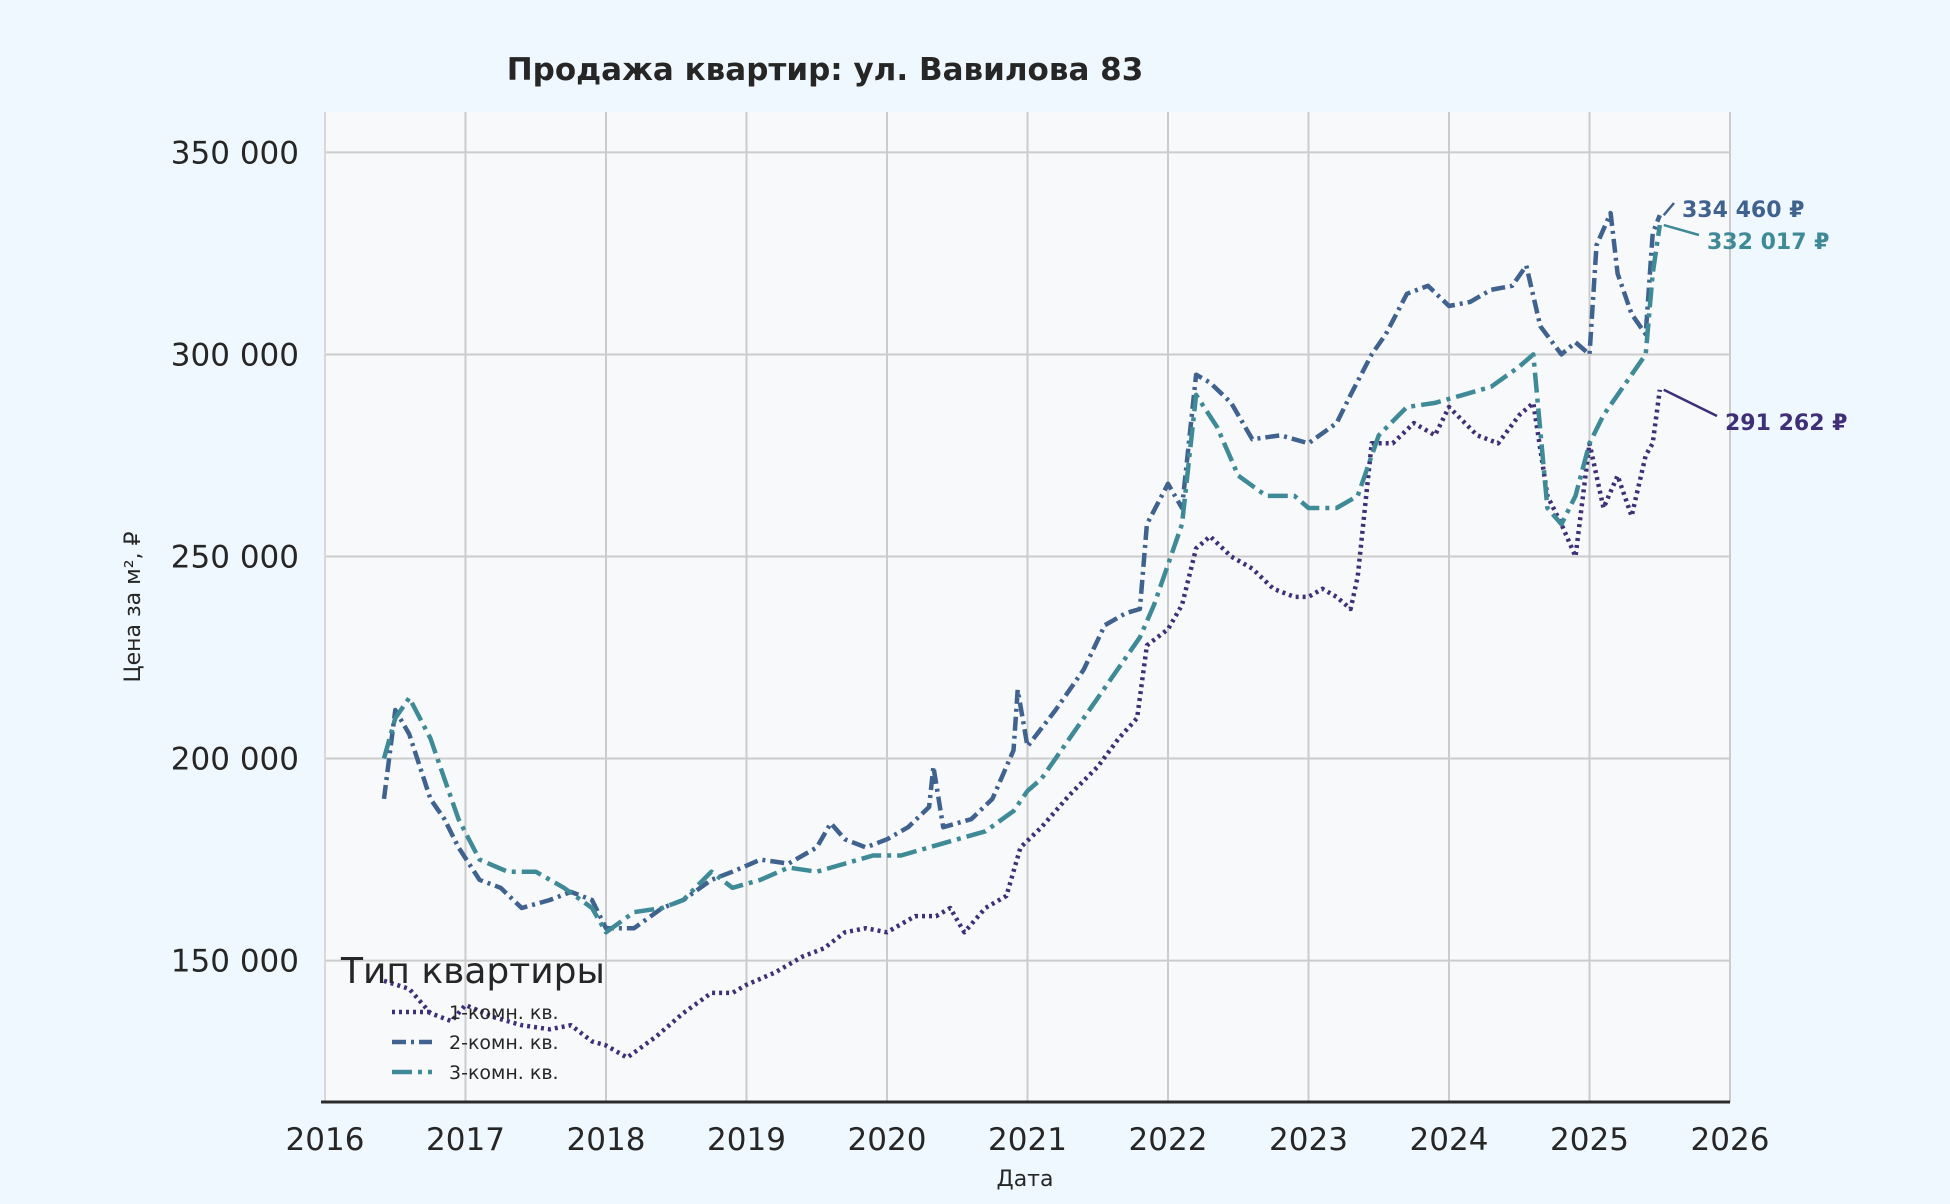 The height and width of the screenshot is (1204, 1950). I want to click on x-tick-label: 2025, so click(1589, 1140).